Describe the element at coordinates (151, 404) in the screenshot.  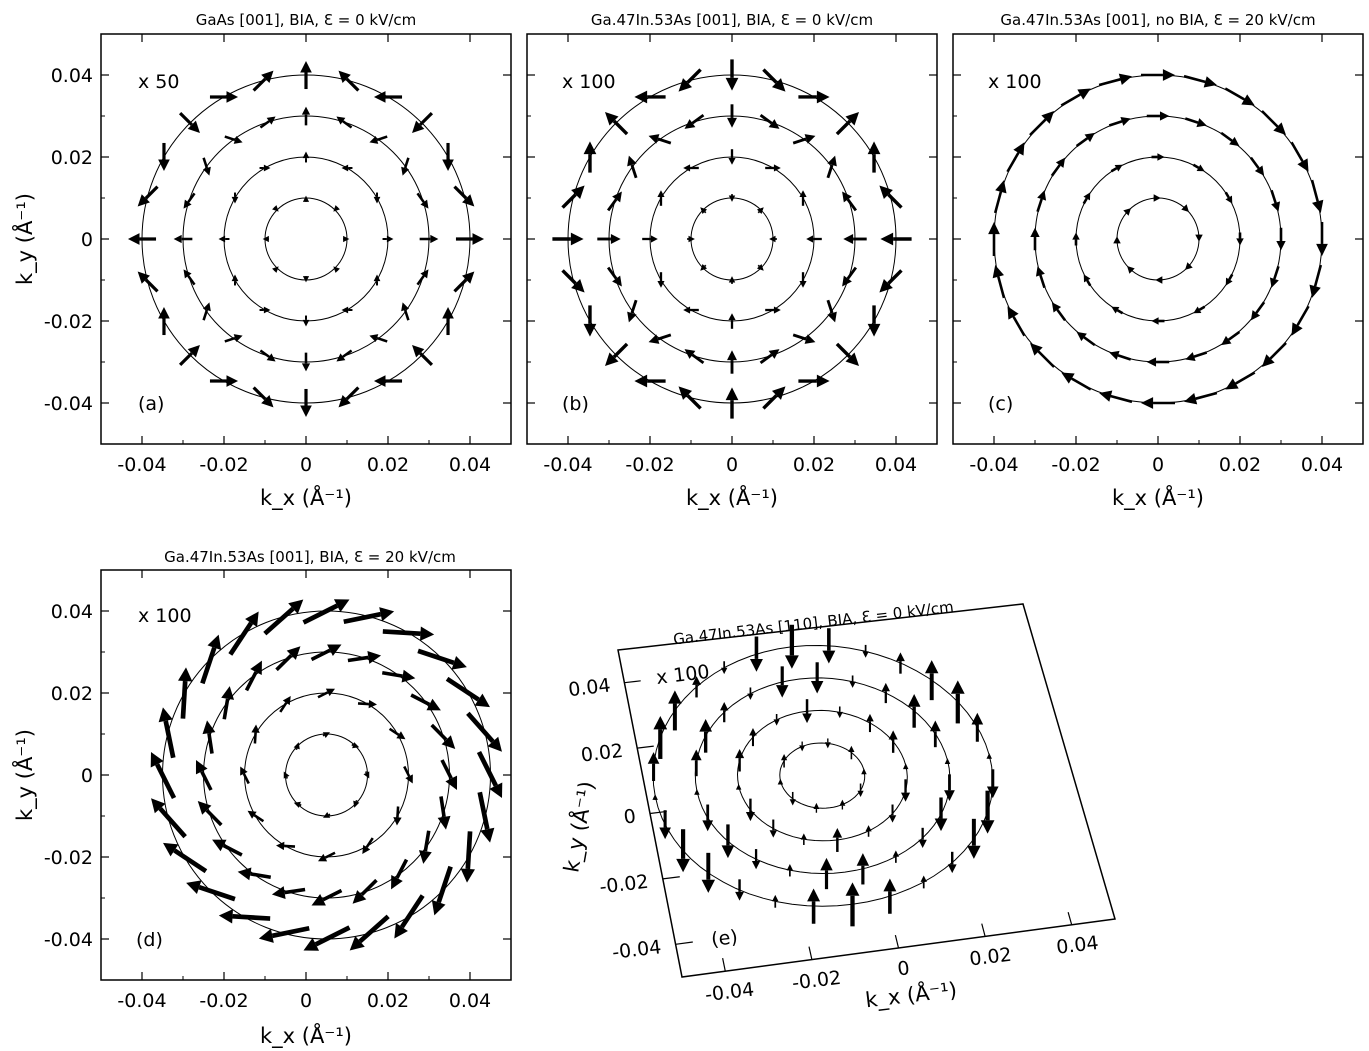
I see `panel-a-panel-label: (a)` at that location.